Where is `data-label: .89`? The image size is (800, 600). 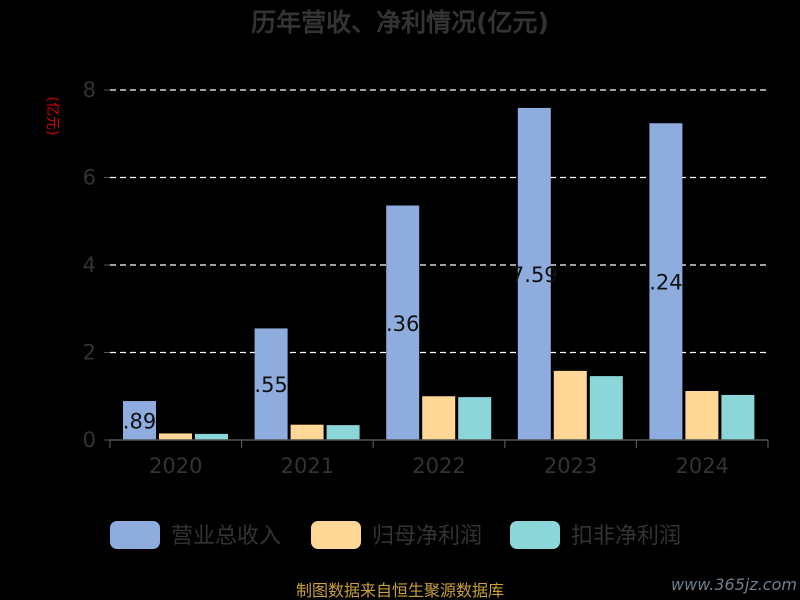
data-label: .89 is located at coordinates (139, 422).